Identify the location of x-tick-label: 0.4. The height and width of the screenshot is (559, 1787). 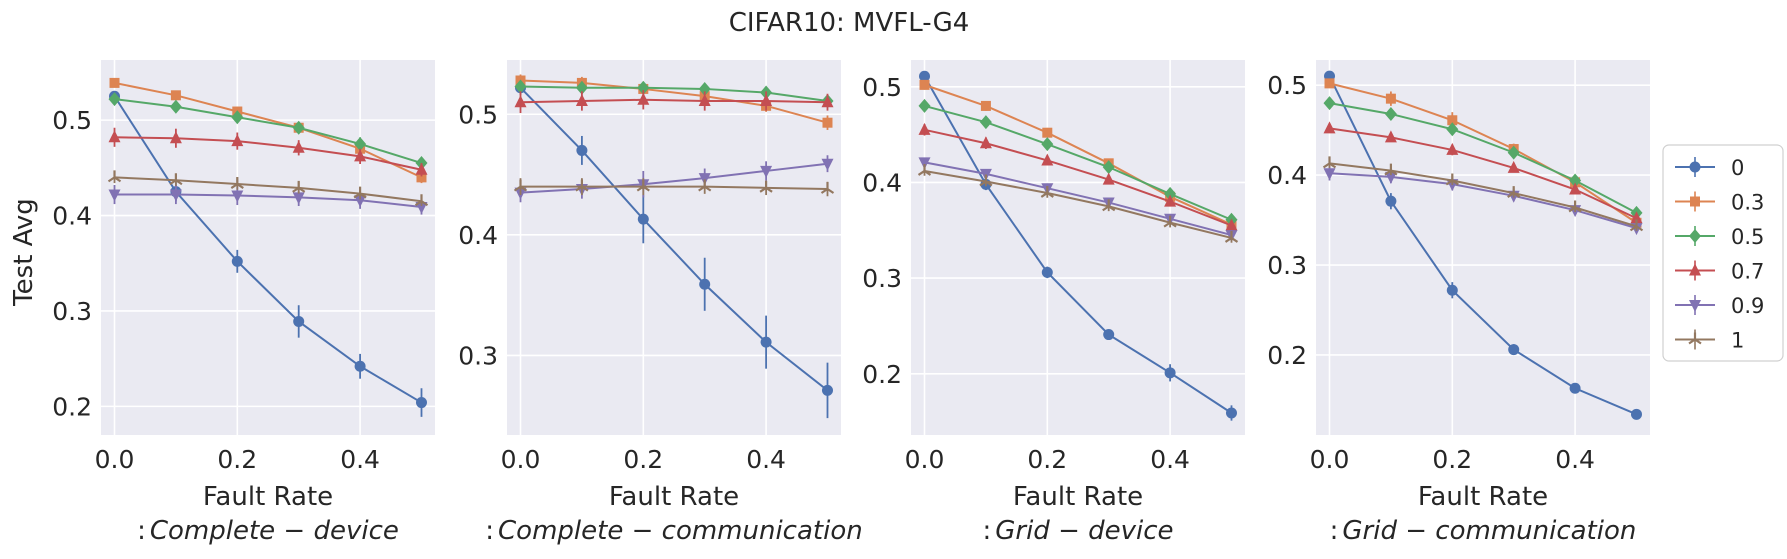
(1575, 459).